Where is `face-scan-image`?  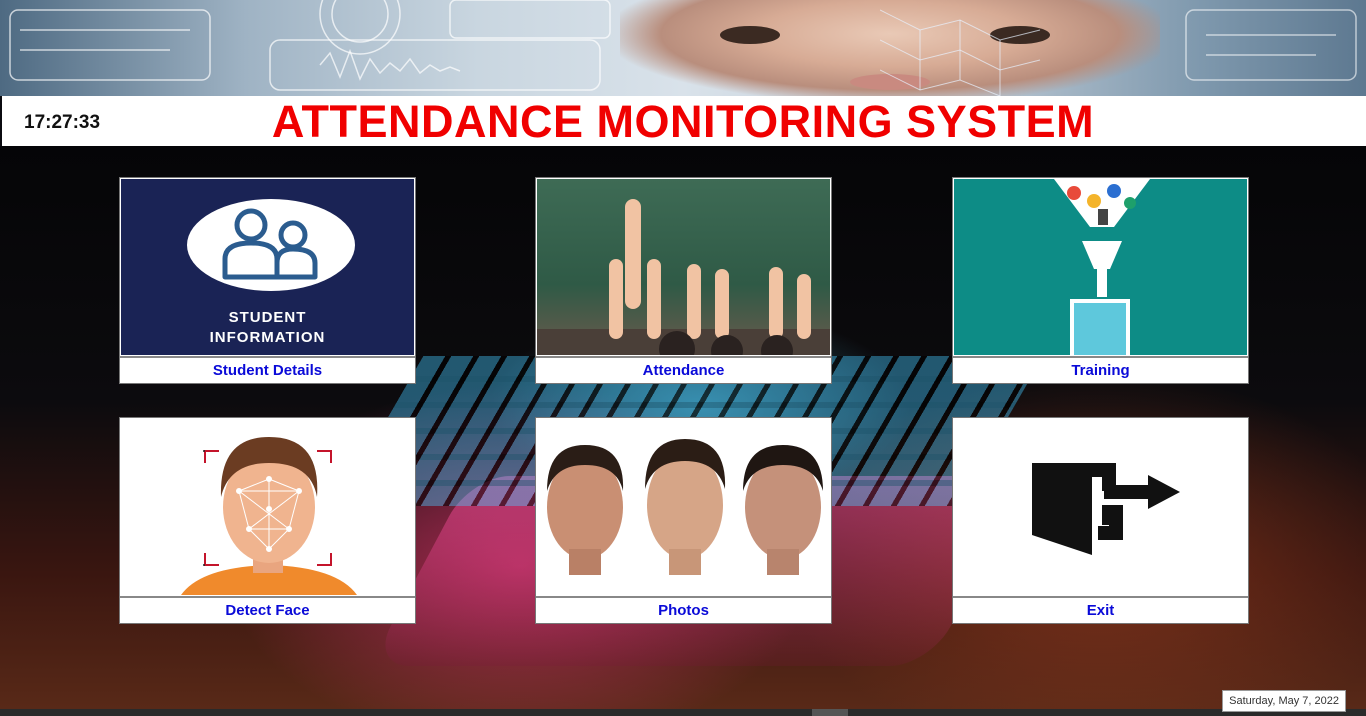
face-scan-image is located at coordinates (267, 507).